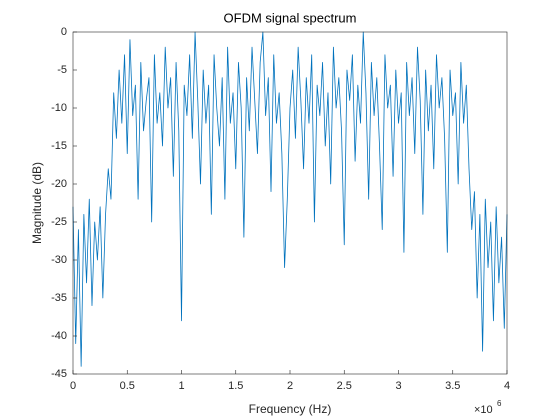  I want to click on x-tick-label: 3, so click(398, 386).